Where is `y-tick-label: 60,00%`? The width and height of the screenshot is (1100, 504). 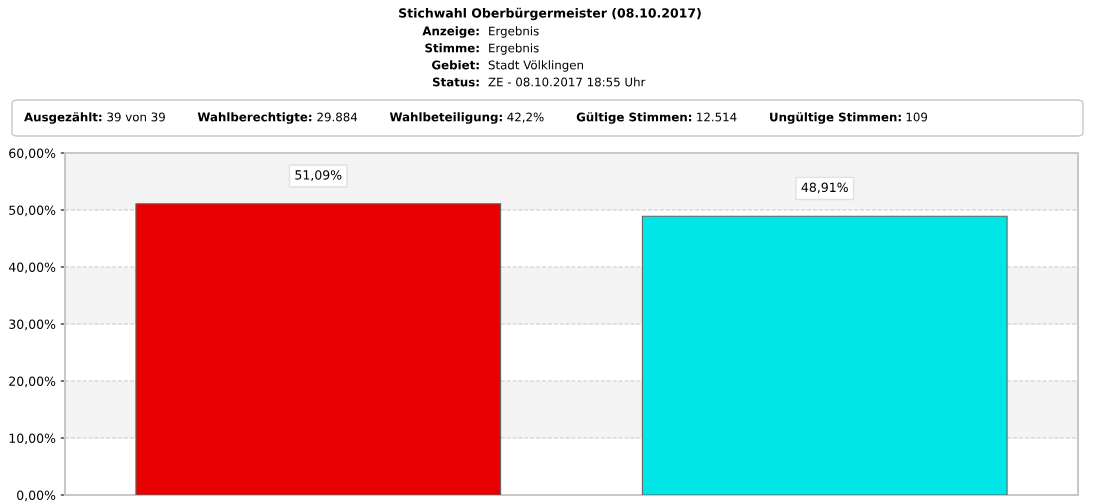
y-tick-label: 60,00% is located at coordinates (32, 154).